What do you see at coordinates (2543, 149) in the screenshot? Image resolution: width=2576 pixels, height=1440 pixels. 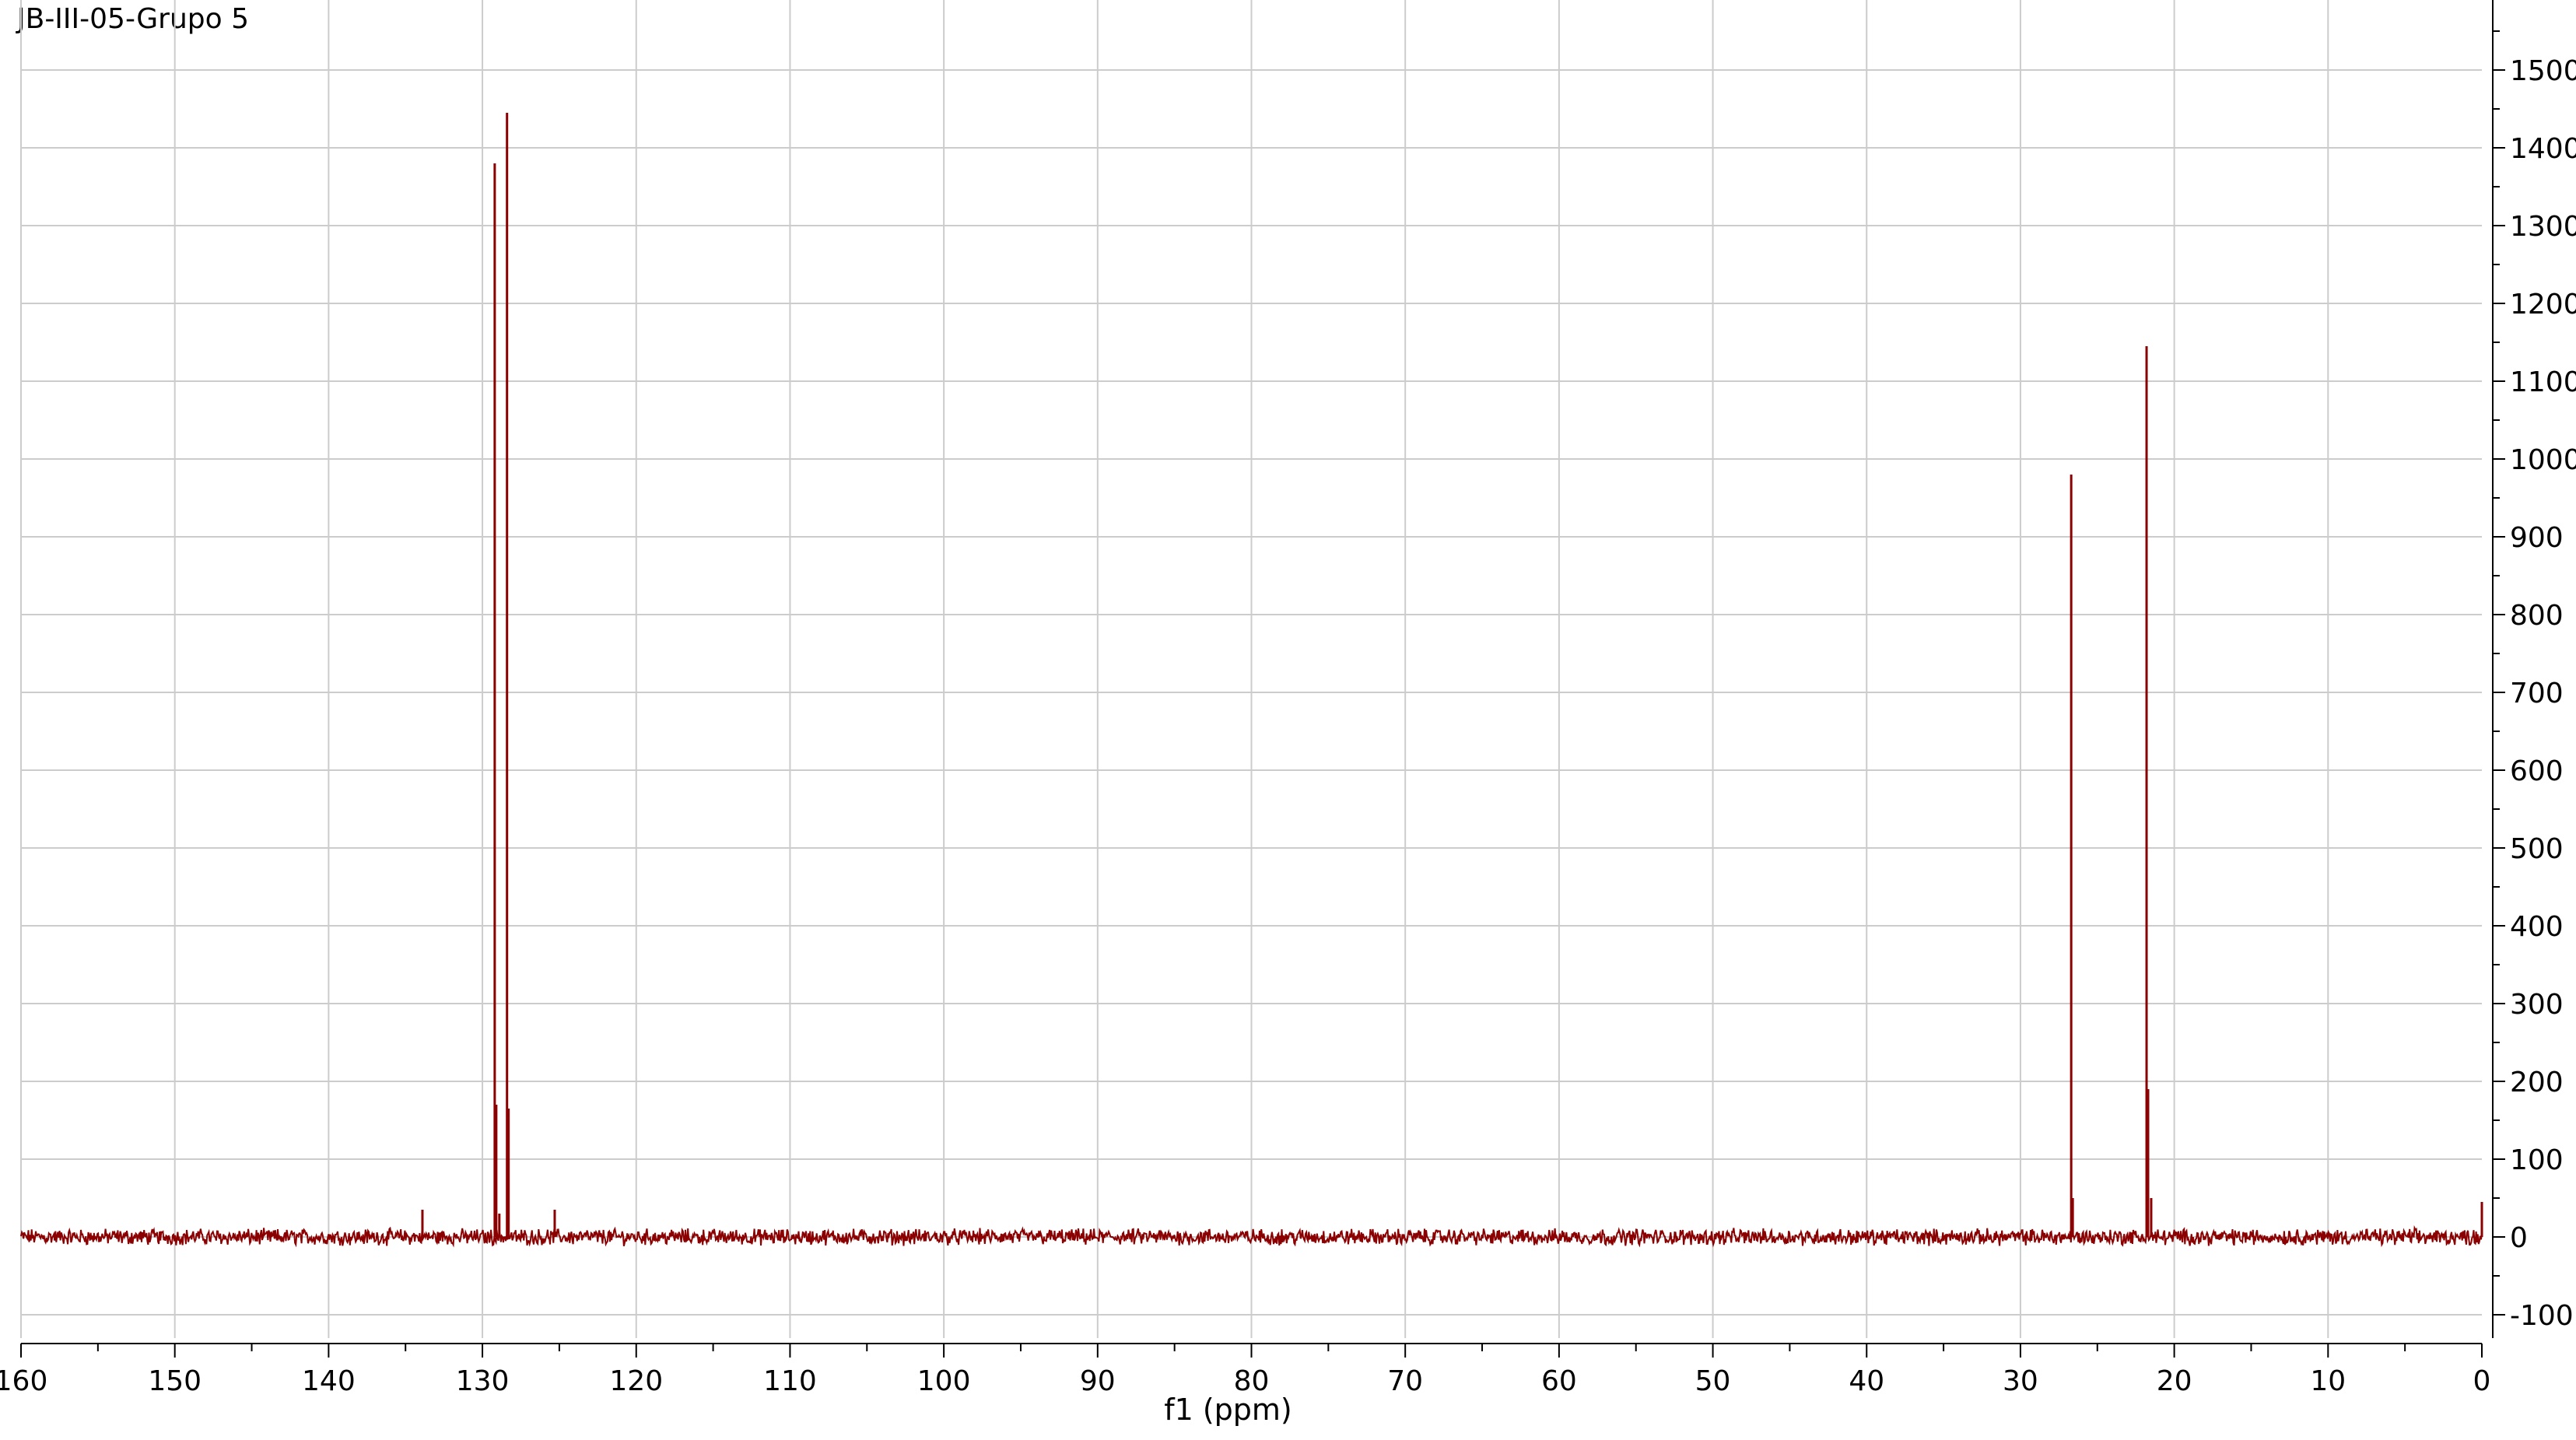 I see `y-tick-label: 1400` at bounding box center [2543, 149].